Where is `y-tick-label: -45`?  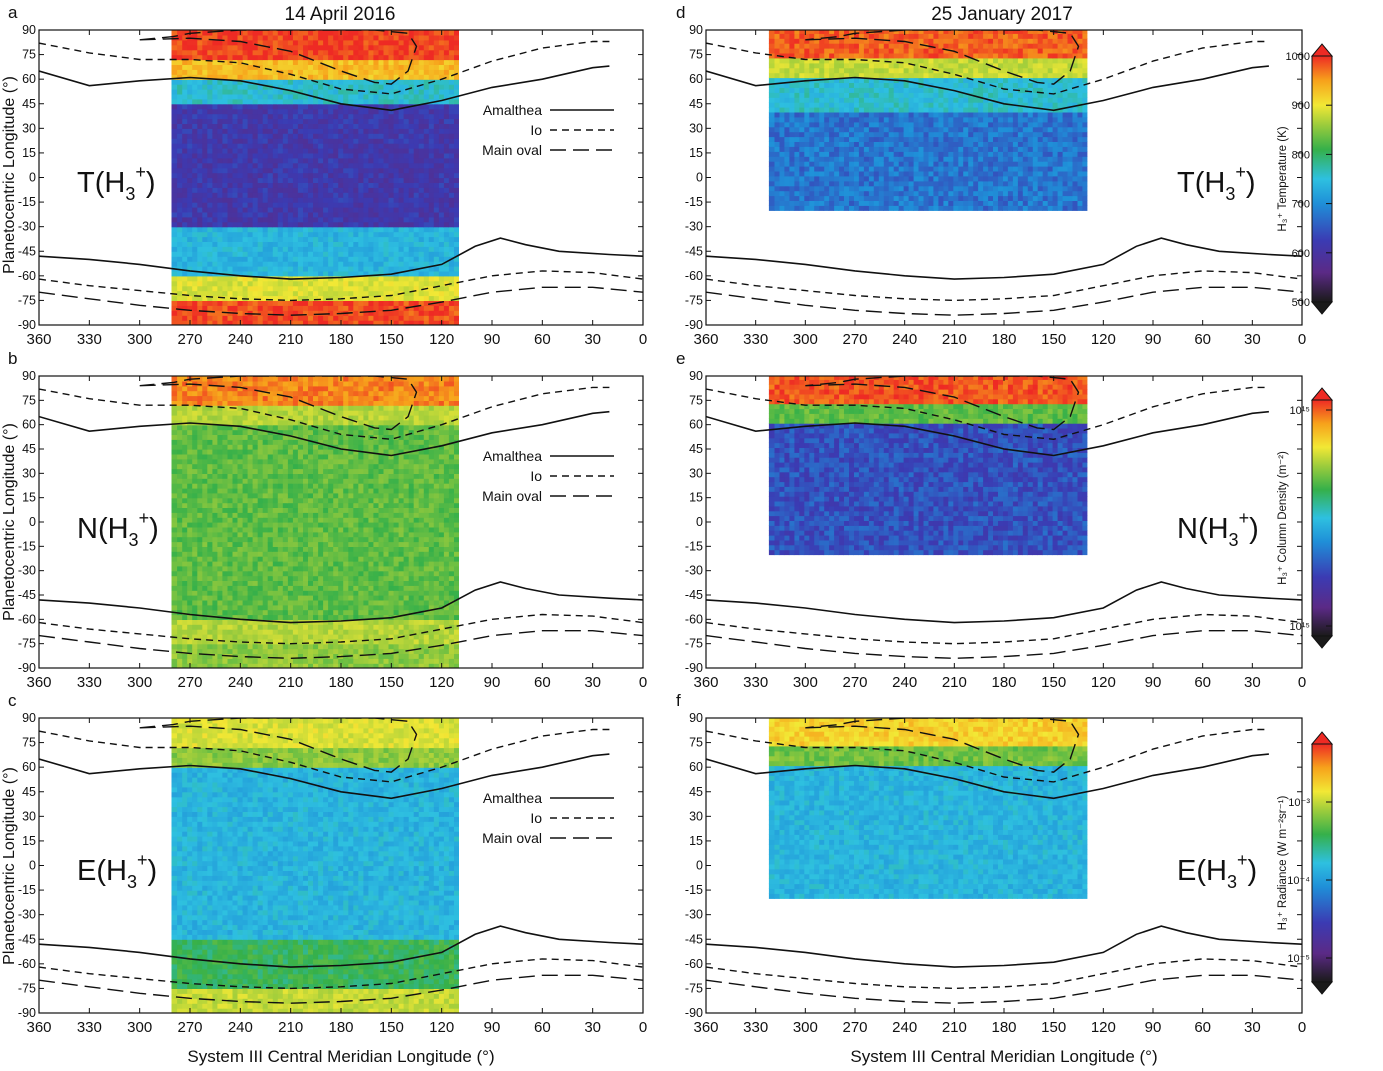 y-tick-label: -45 is located at coordinates (27, 251).